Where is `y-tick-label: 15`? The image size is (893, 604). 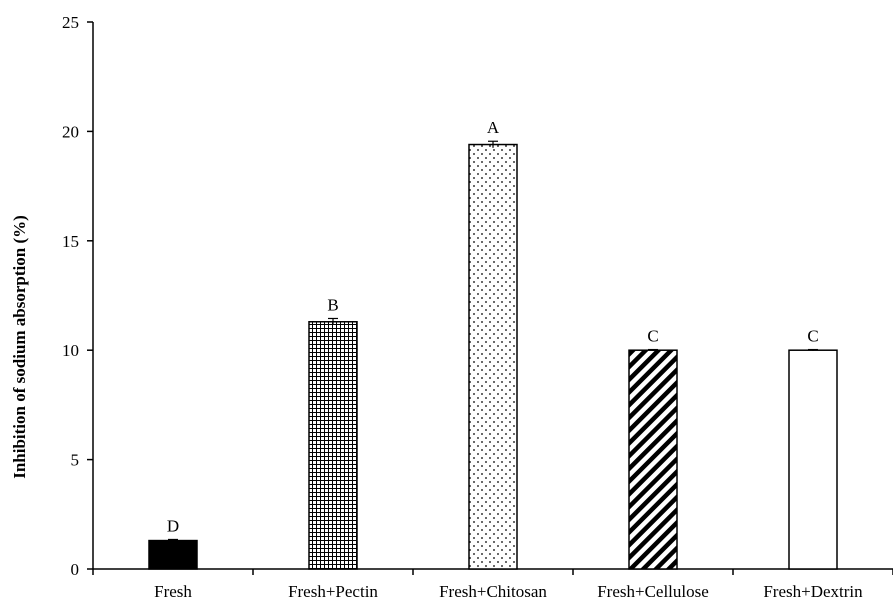
y-tick-label: 15 is located at coordinates (70, 241).